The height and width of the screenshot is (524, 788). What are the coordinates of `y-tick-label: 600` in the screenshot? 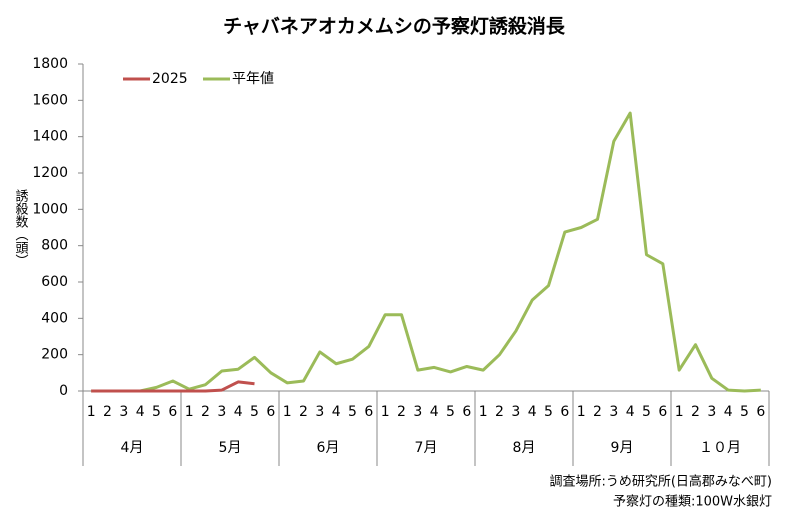 It's located at (54, 282).